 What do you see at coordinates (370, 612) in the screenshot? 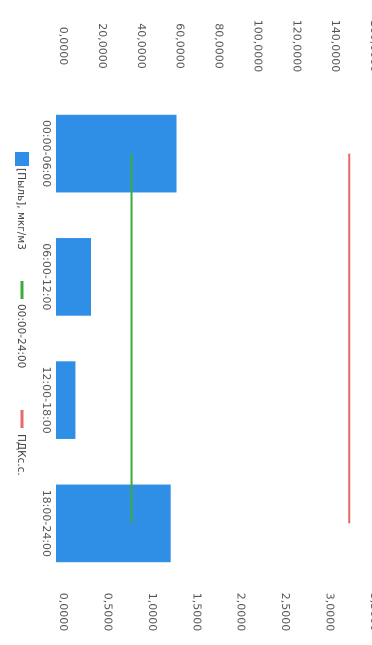
I see `right-axis-tick-label: 3,5000` at bounding box center [370, 612].